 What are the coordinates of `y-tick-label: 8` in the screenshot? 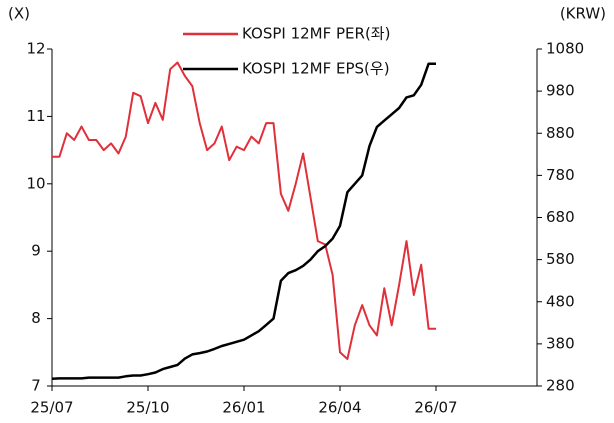 It's located at (36, 318).